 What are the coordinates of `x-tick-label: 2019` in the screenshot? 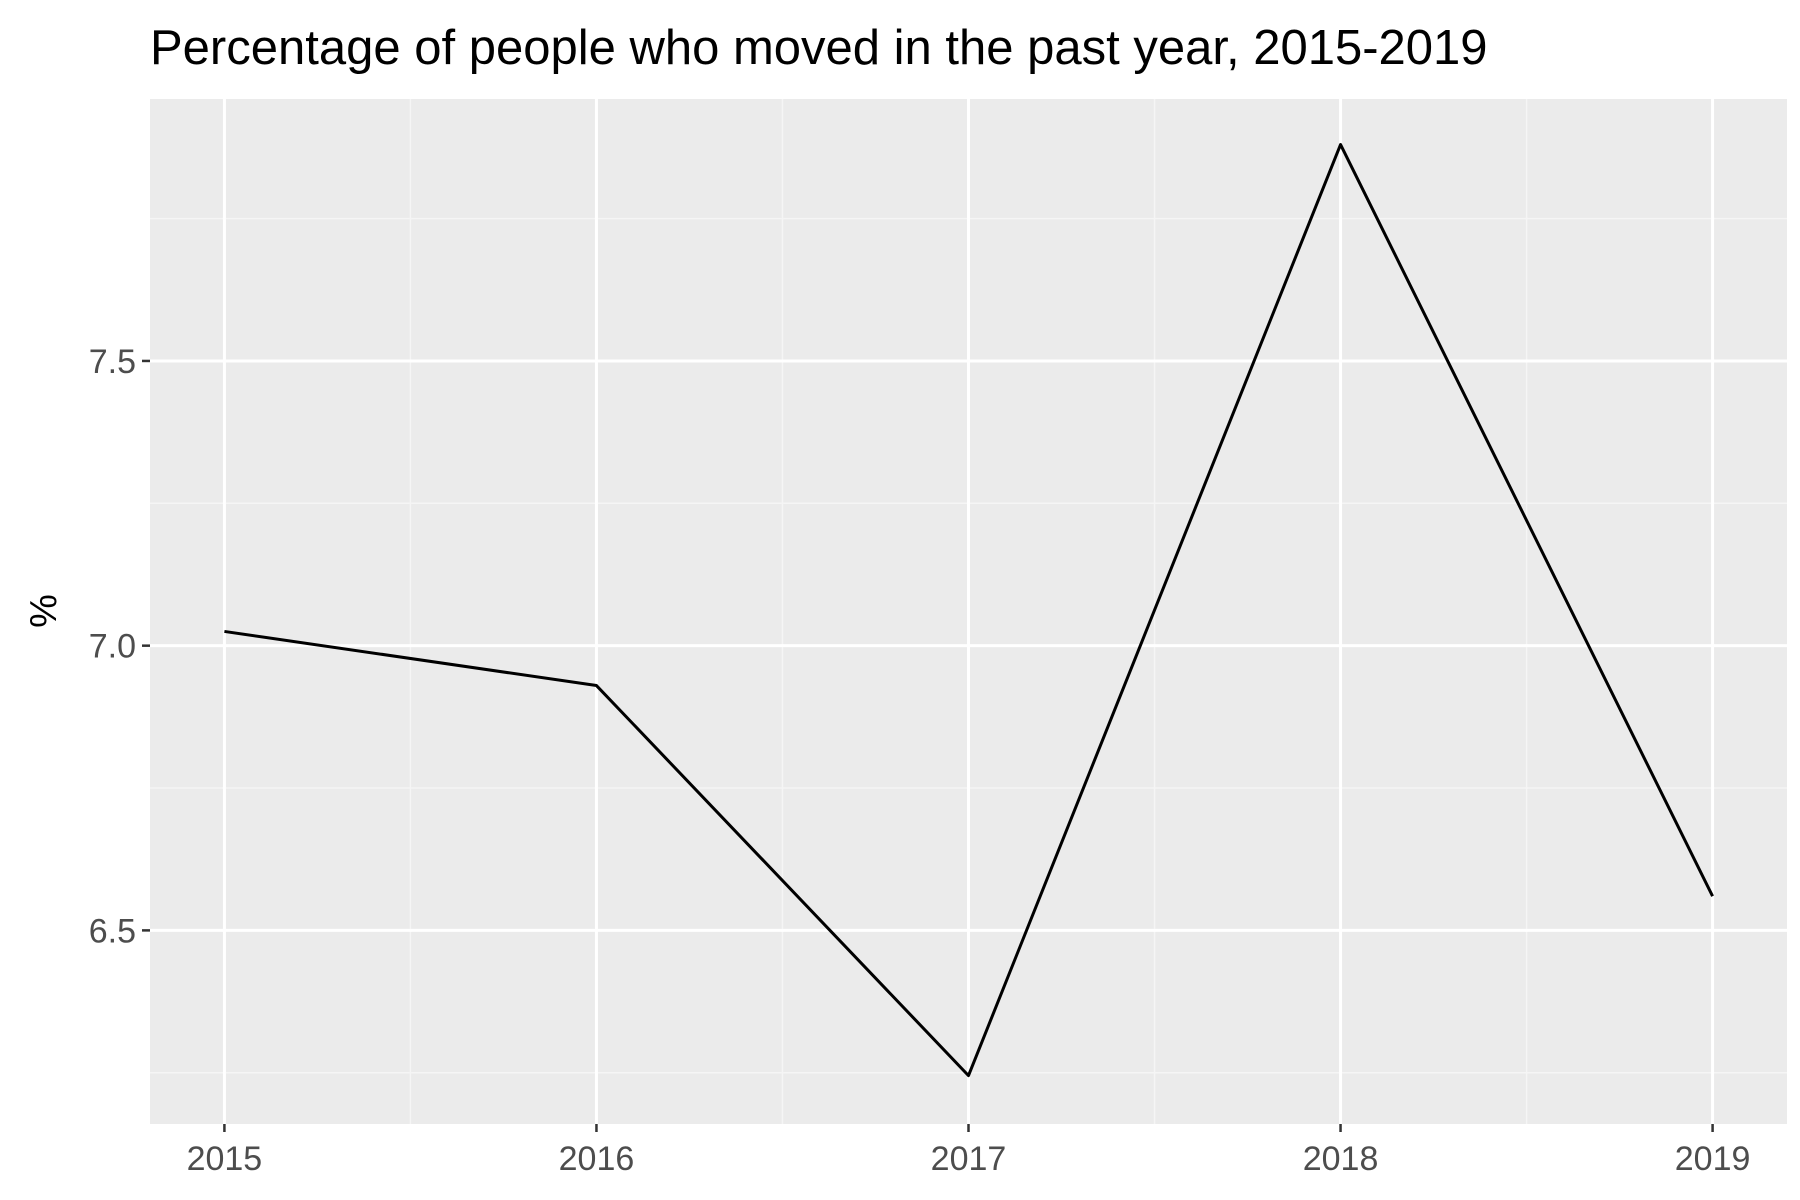 It's located at (1713, 1159).